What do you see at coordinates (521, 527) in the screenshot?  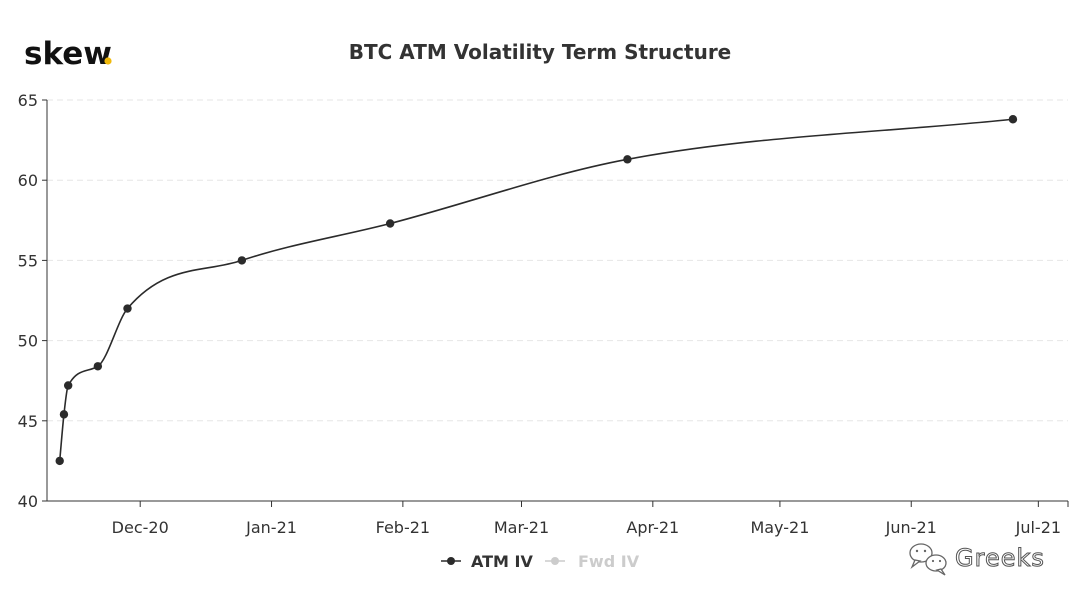 I see `x-tick-label: Mar-21` at bounding box center [521, 527].